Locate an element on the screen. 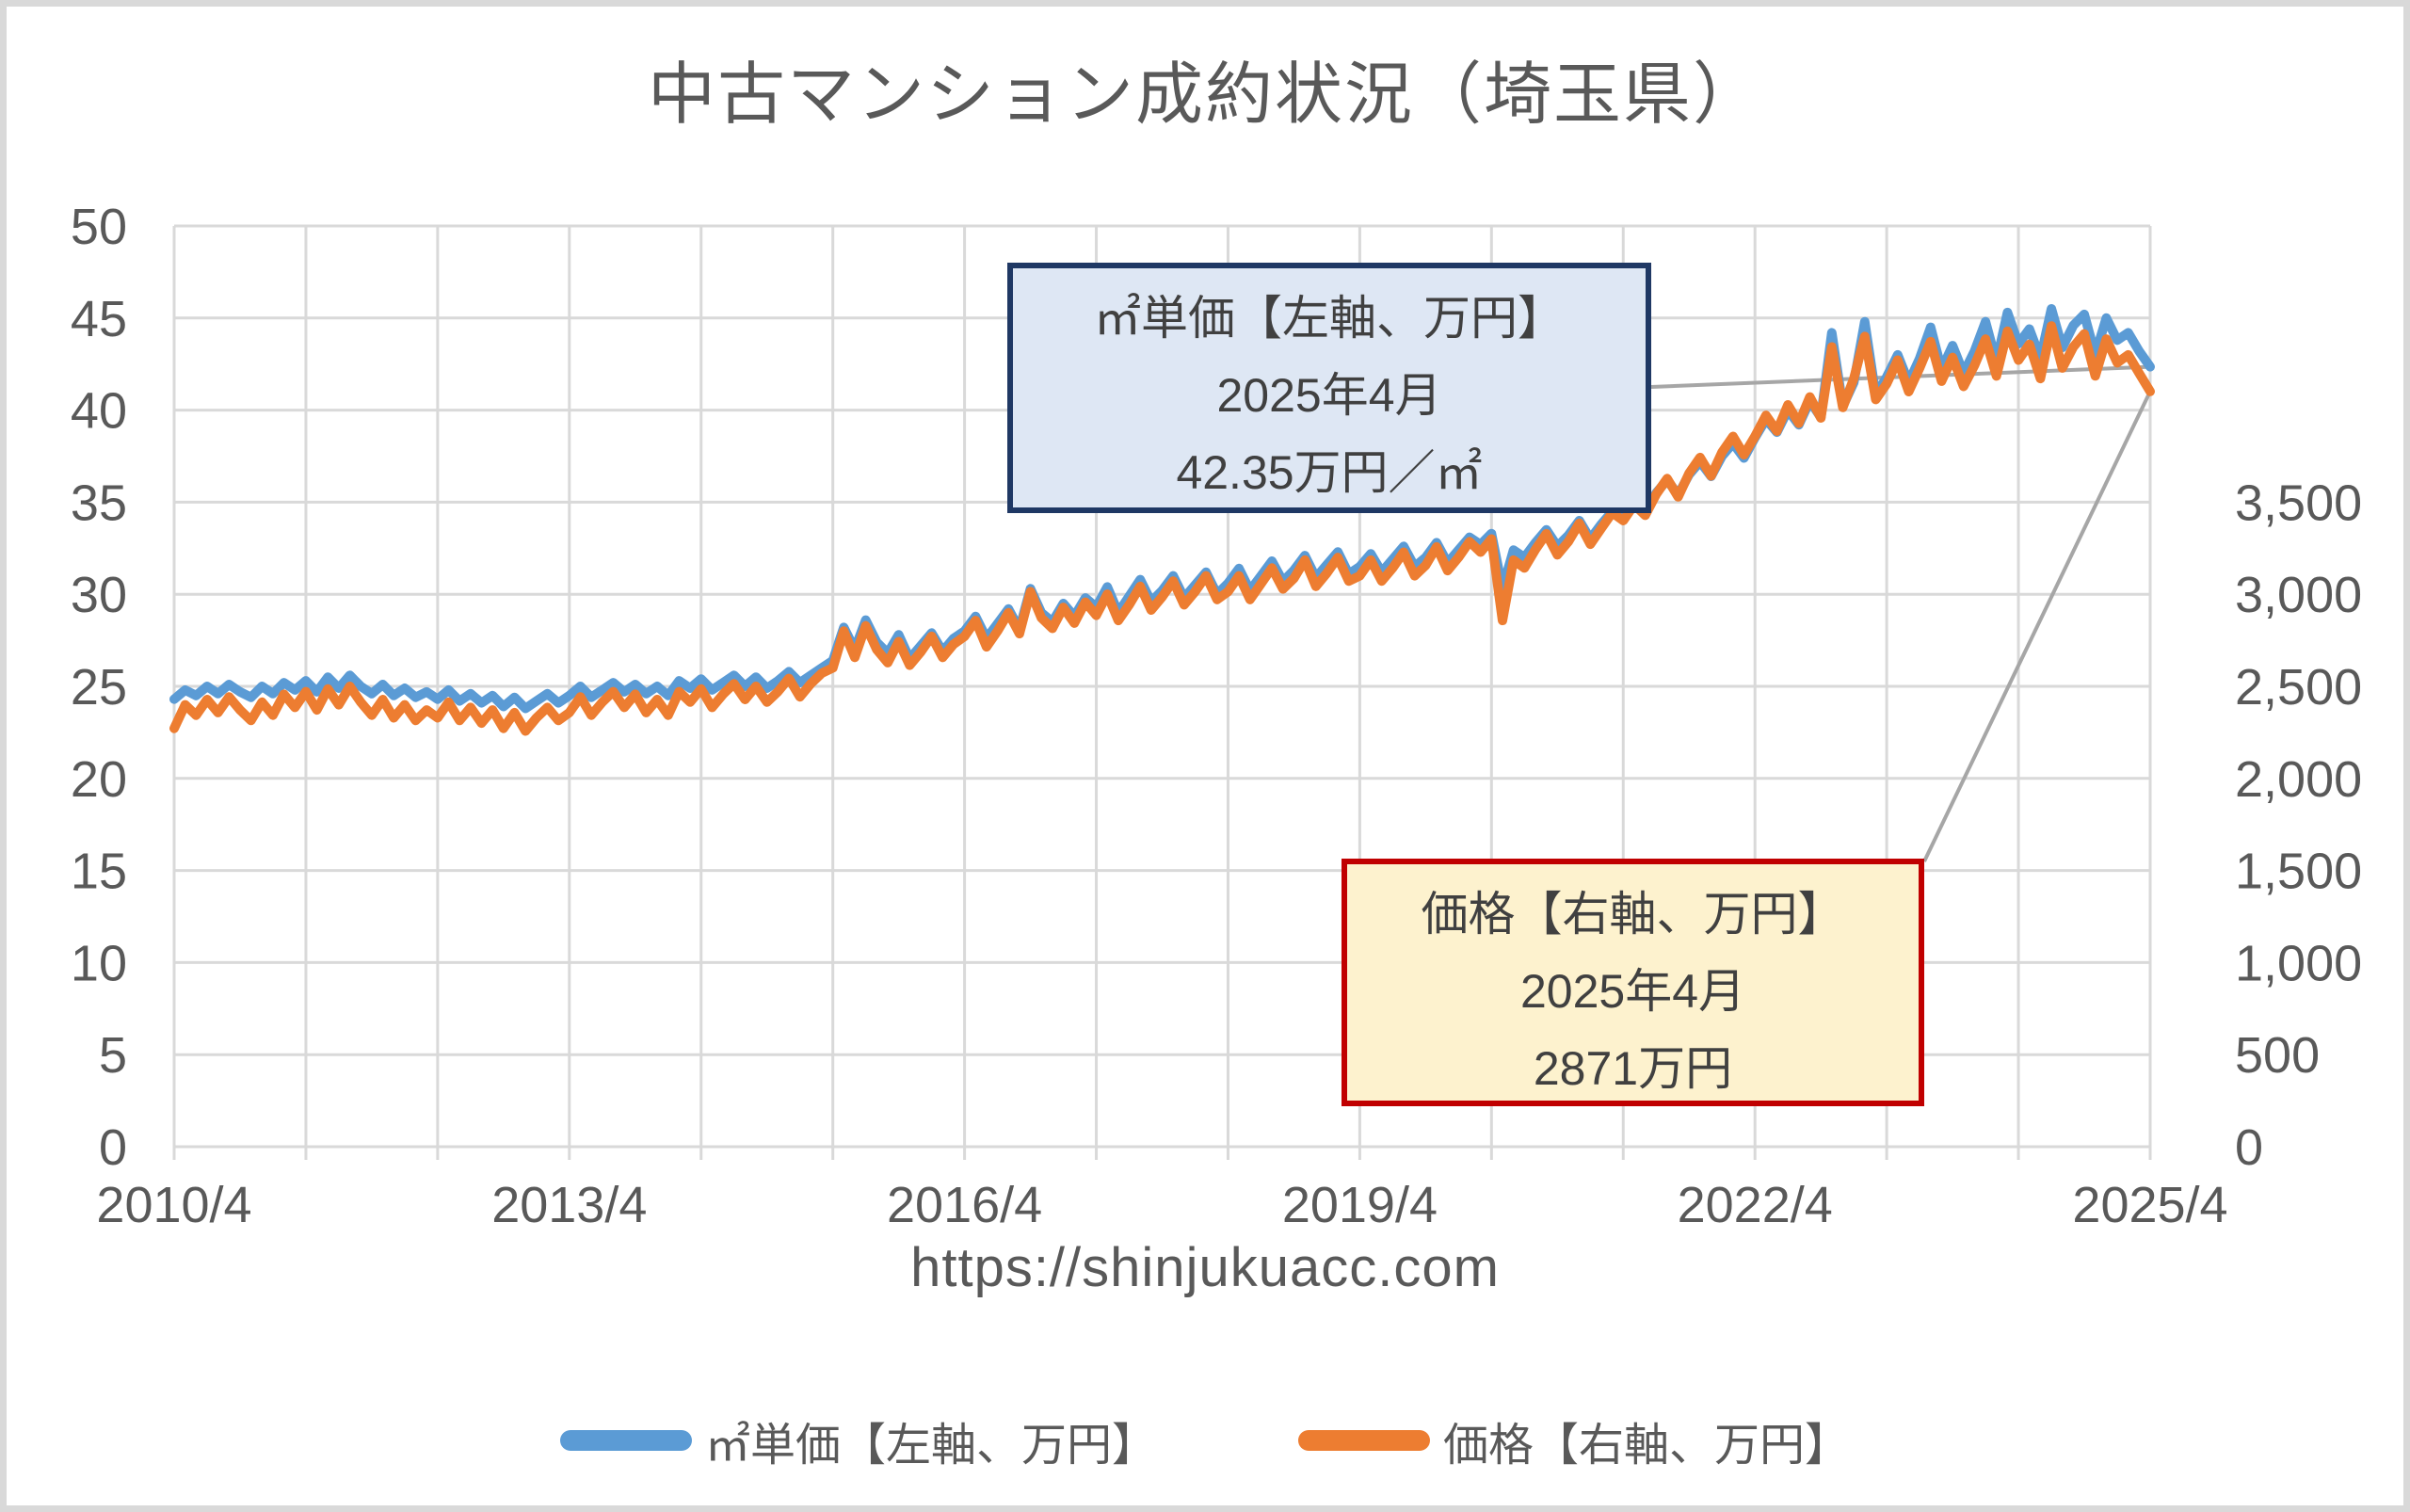 Image resolution: width=2410 pixels, height=1512 pixels. price-annotation-line2: 2025年4月 is located at coordinates (1632, 991).